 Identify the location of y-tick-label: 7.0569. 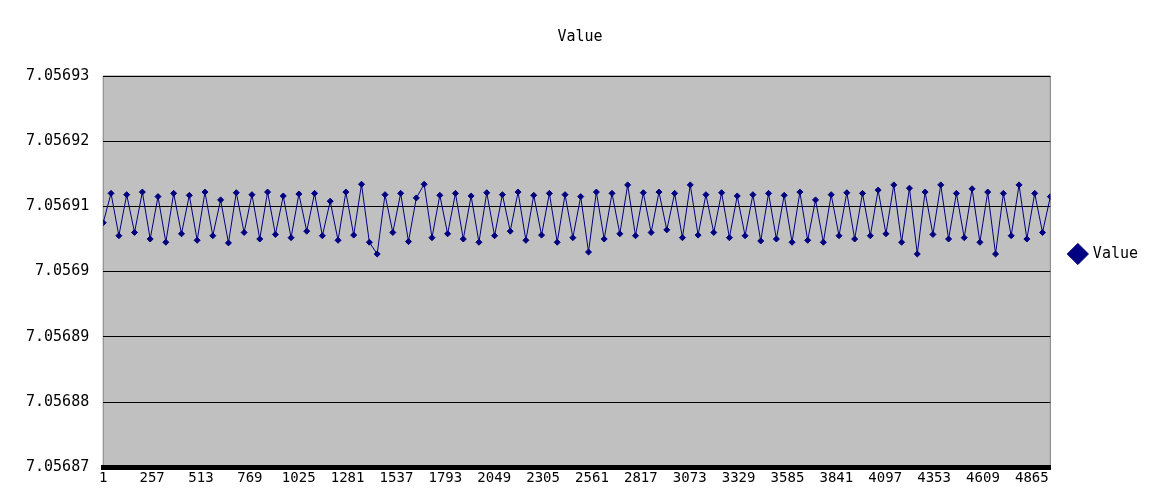
(62, 270).